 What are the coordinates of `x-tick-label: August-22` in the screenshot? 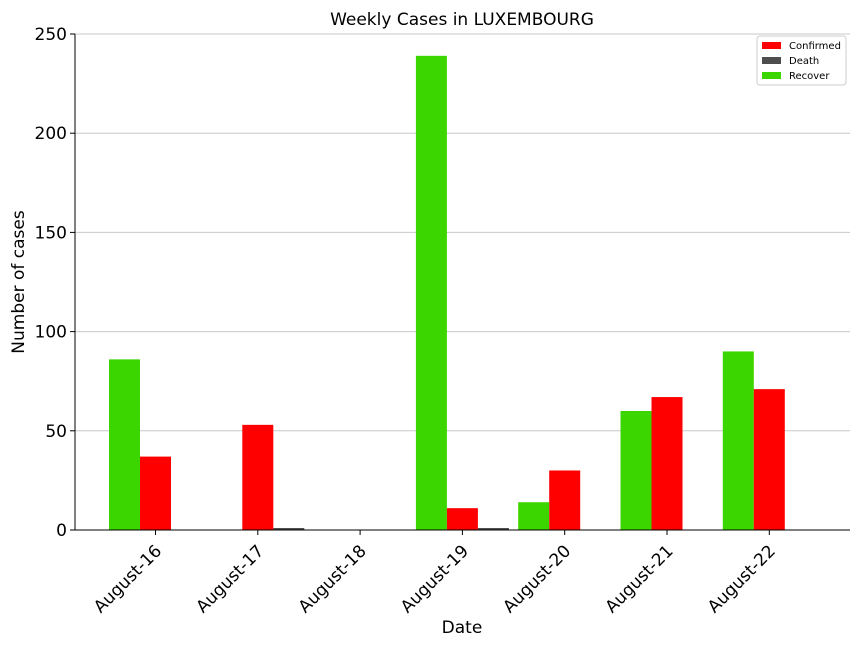 It's located at (742, 579).